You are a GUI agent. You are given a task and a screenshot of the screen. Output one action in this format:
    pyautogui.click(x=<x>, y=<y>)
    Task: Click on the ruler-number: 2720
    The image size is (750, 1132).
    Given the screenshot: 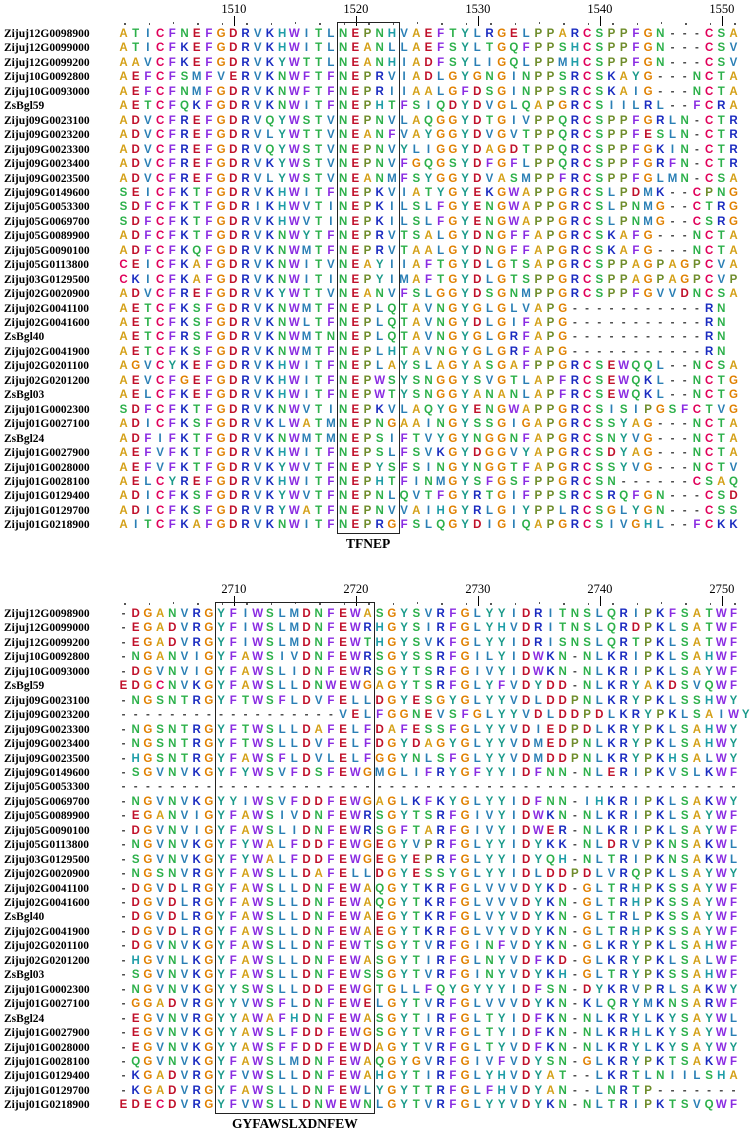 What is the action you would take?
    pyautogui.click(x=356, y=589)
    